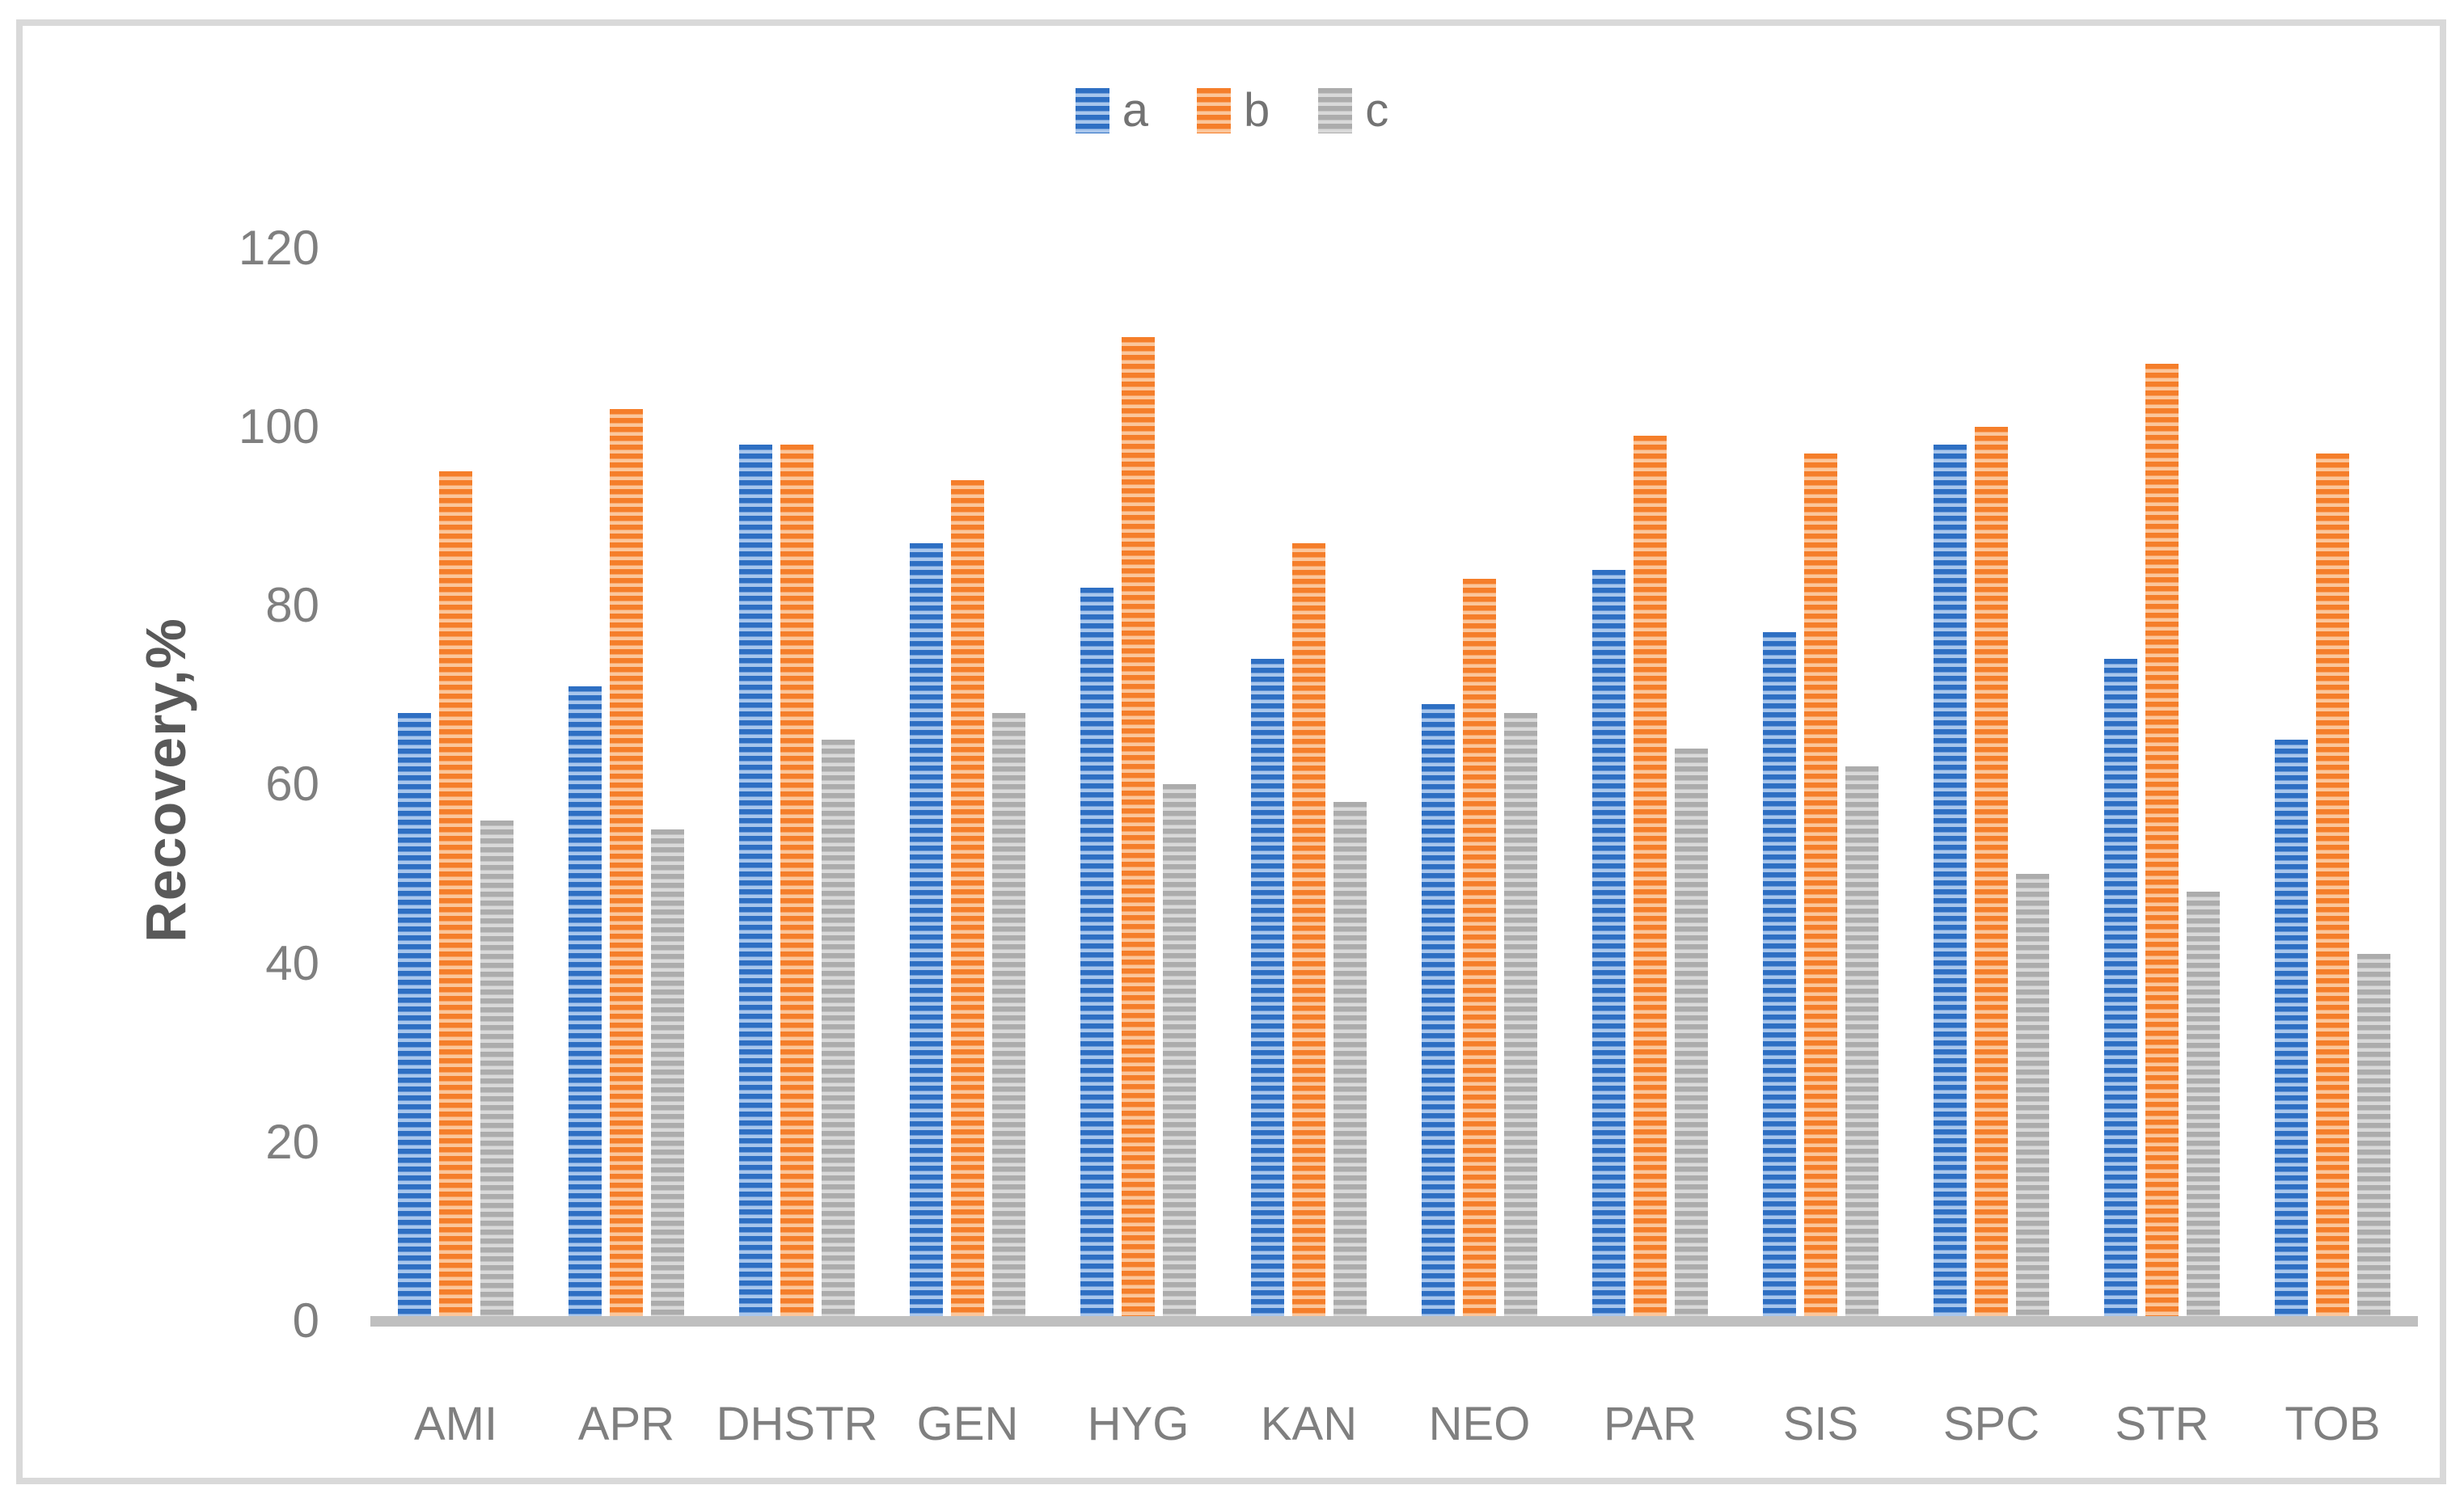 The height and width of the screenshot is (1502, 2464). What do you see at coordinates (414, 1016) in the screenshot?
I see `bar-AMI-a` at bounding box center [414, 1016].